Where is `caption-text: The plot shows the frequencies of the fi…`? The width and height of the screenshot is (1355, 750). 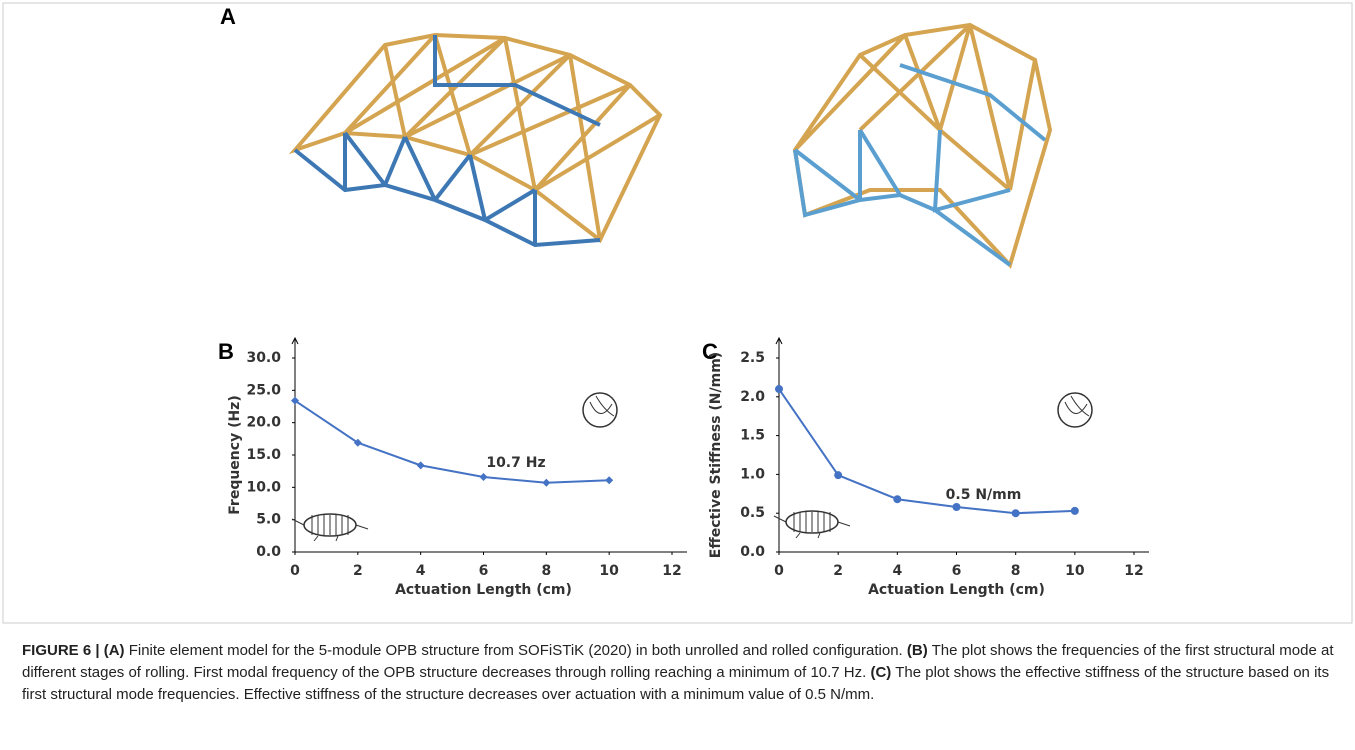
caption-text: The plot shows the frequencies of the fi… is located at coordinates (678, 661).